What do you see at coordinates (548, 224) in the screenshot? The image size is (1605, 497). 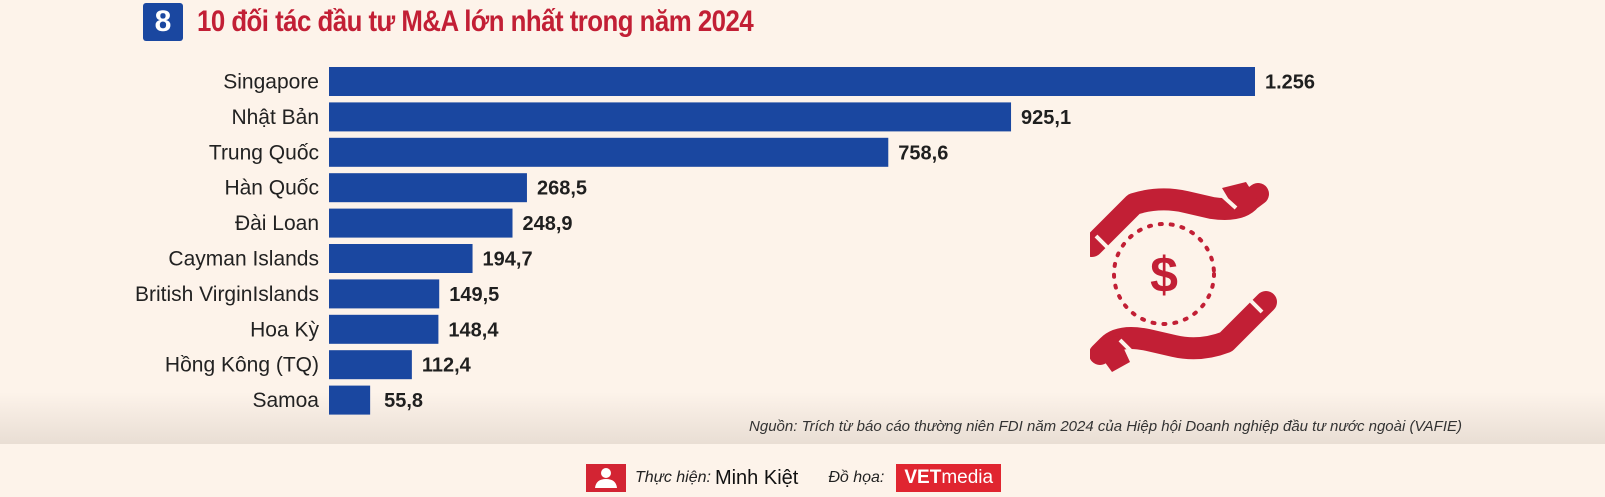 I see `value-label: 248,9` at bounding box center [548, 224].